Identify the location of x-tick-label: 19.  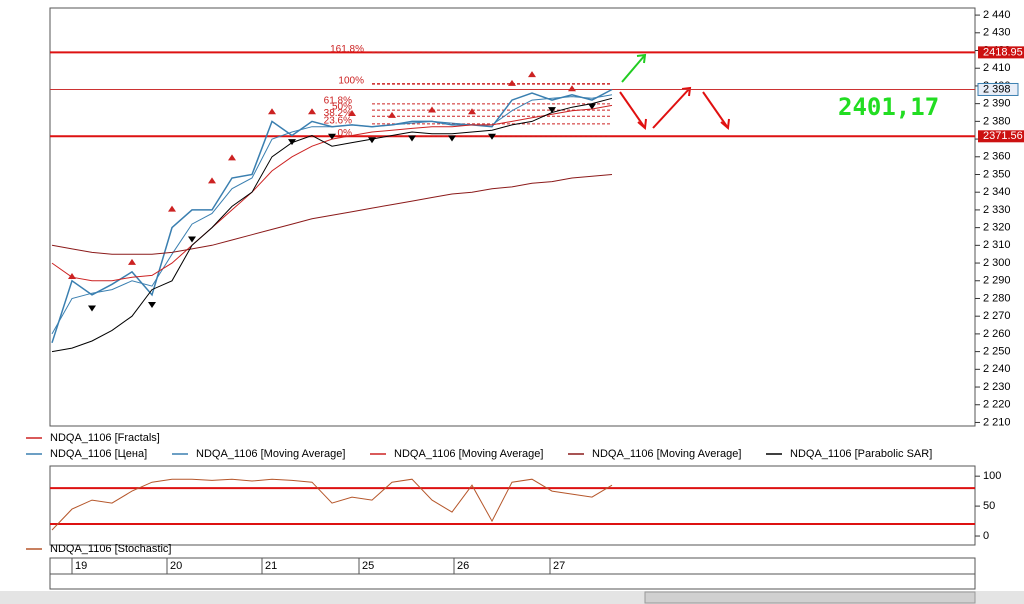
(81, 566).